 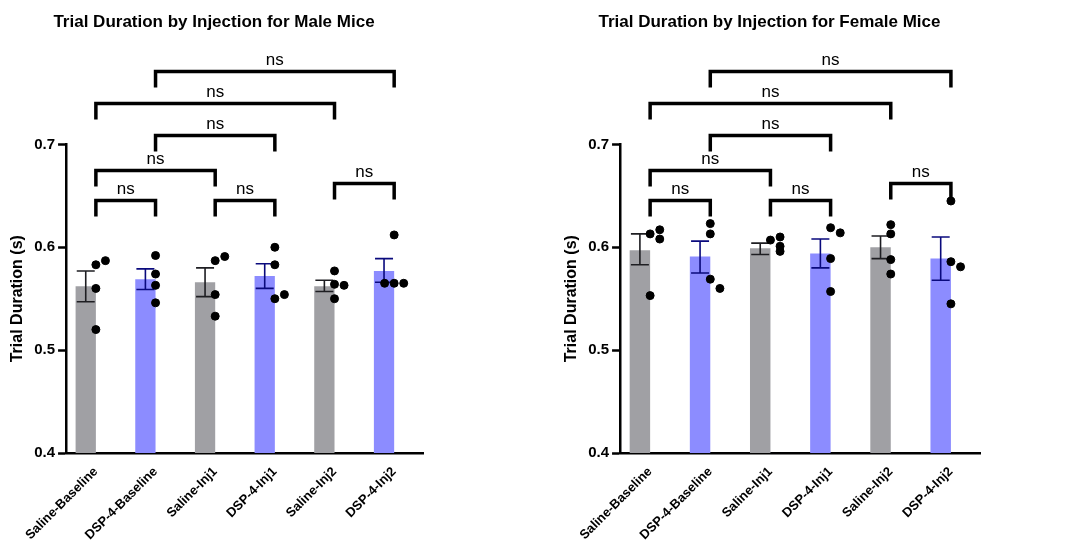 I want to click on chart-title: Trial Duration by Injection for Male Mice, so click(x=214, y=21).